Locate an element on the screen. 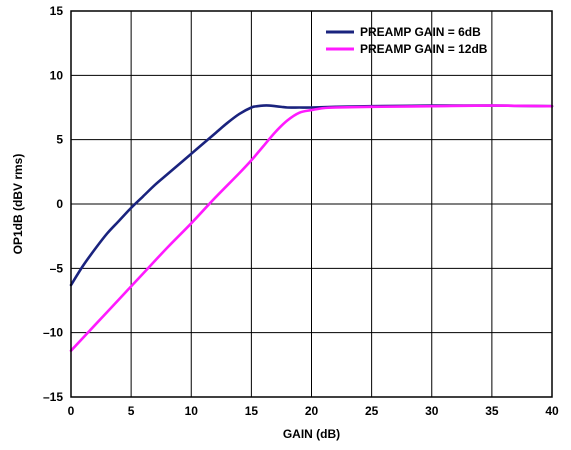 The width and height of the screenshot is (571, 450). x-tick-label: 15 is located at coordinates (252, 411).